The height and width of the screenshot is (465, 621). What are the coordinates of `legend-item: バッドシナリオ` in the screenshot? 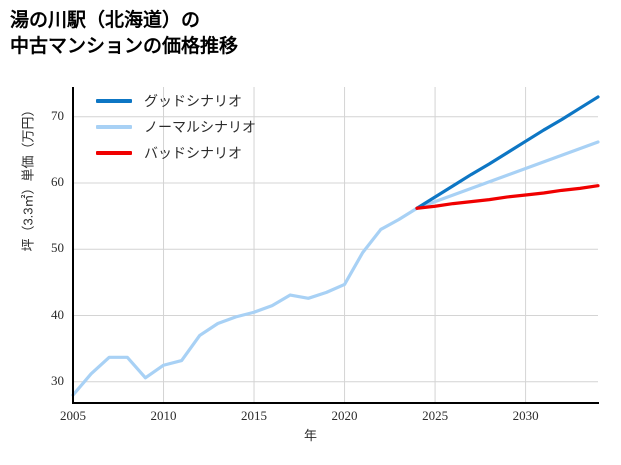 It's located at (176, 153).